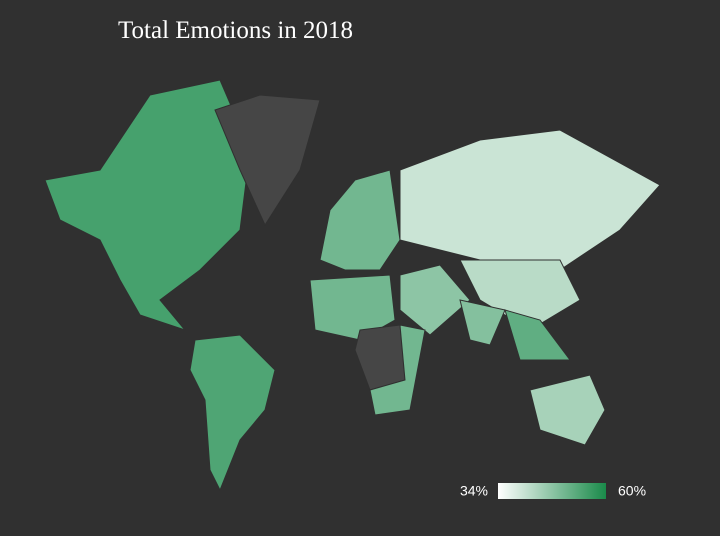  Describe the element at coordinates (632, 491) in the screenshot. I see `legend-max-label: 60%` at that location.